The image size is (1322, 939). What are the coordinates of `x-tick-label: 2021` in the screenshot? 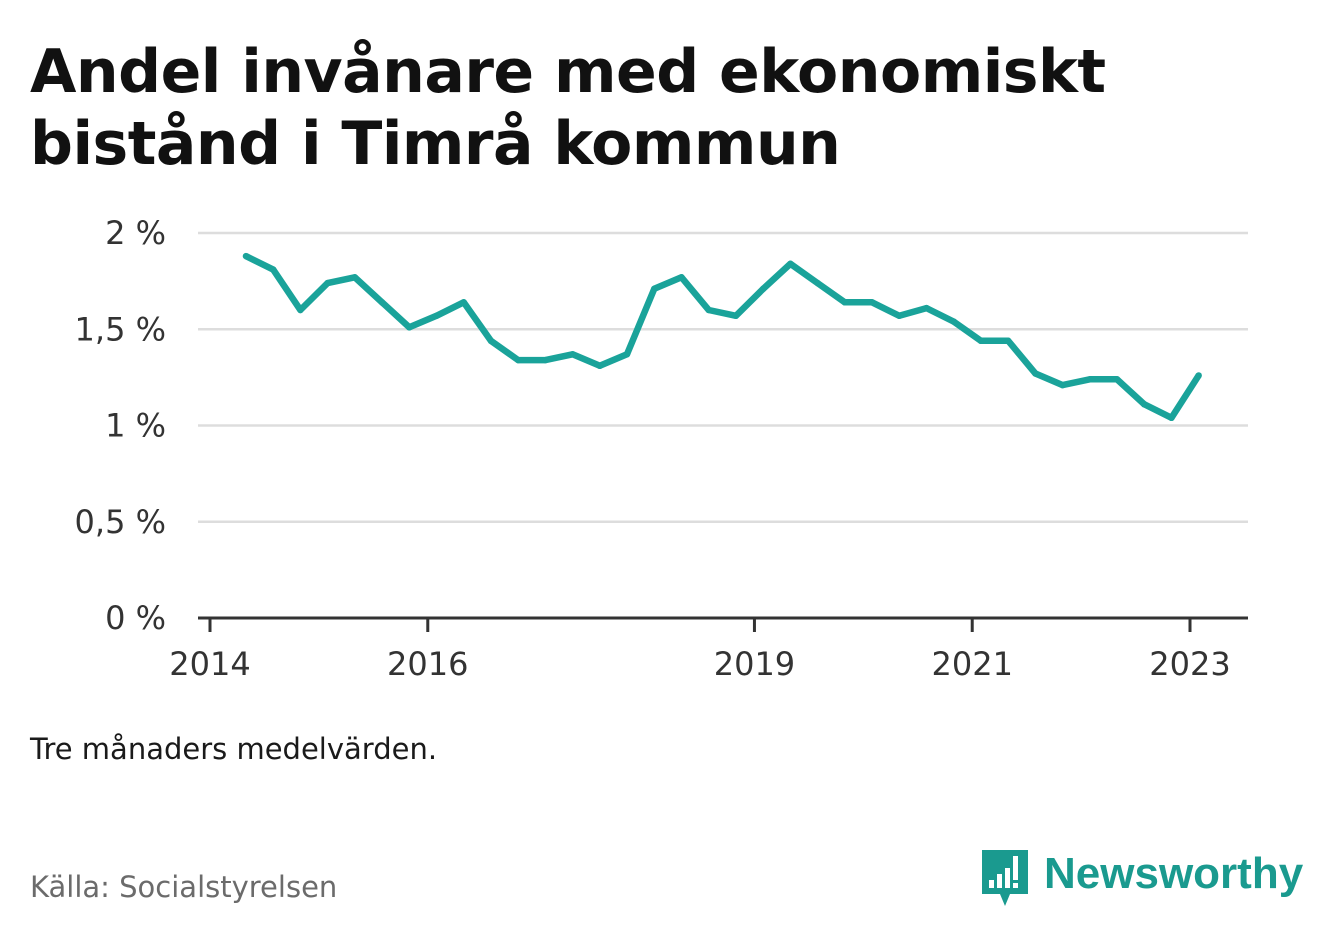 It's located at (972, 664).